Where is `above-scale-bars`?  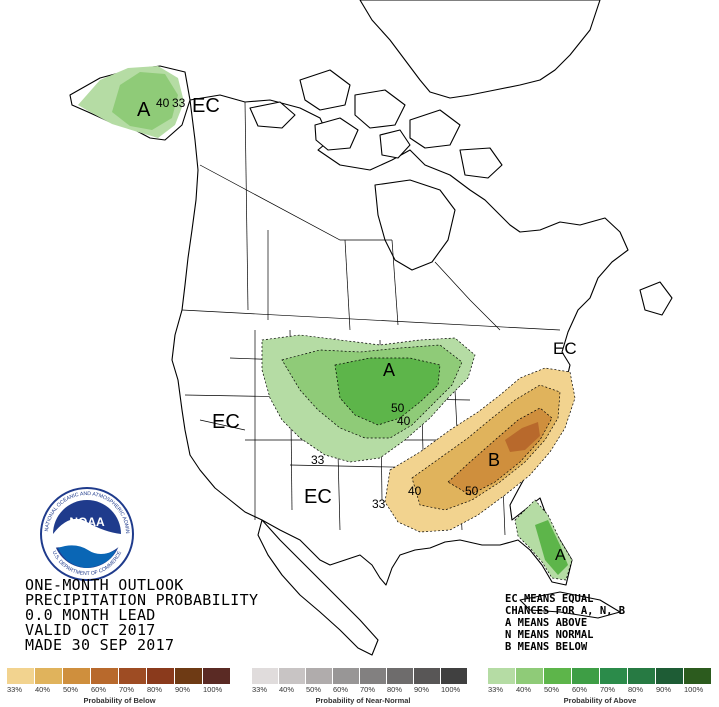 above-scale-bars is located at coordinates (600, 676).